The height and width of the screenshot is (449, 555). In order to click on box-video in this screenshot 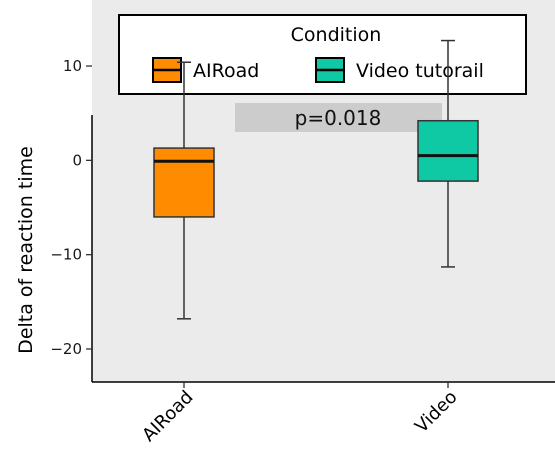, I will do `click(448, 150)`.